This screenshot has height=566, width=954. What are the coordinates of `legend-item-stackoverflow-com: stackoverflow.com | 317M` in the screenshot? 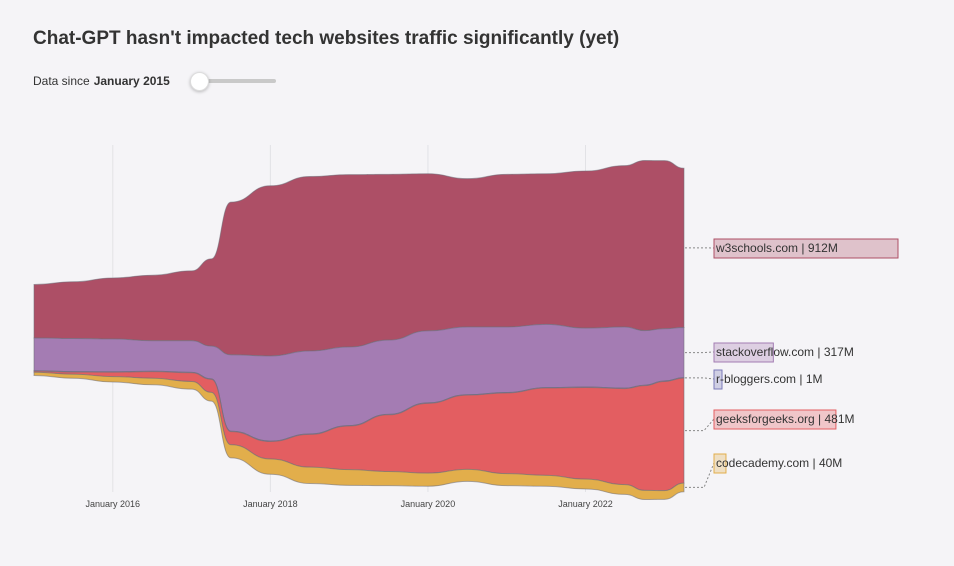 It's located at (769, 352).